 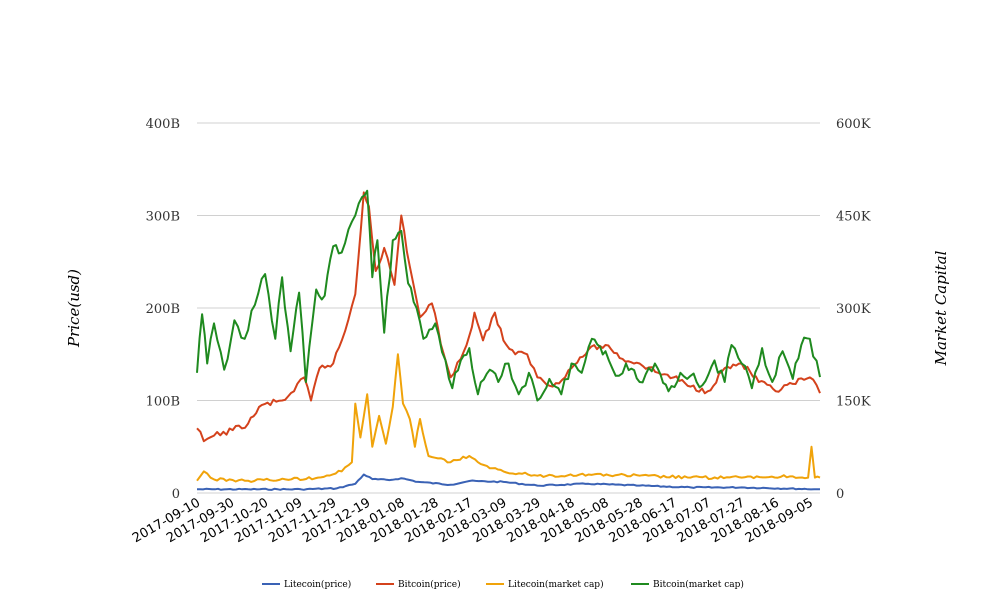 I want to click on y-axis-right-title: Market Capital, so click(x=941, y=308).